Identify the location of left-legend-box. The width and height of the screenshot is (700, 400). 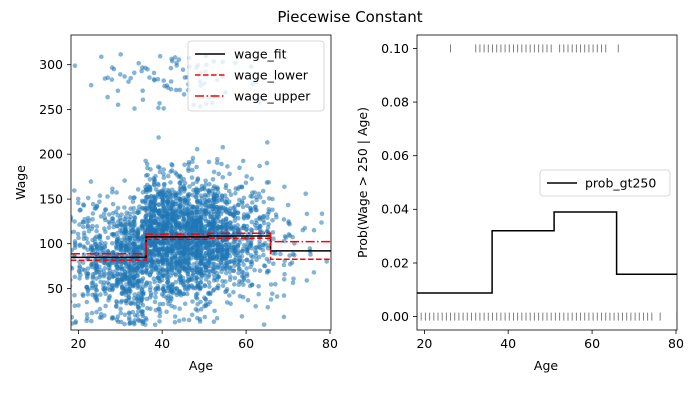
(256, 76).